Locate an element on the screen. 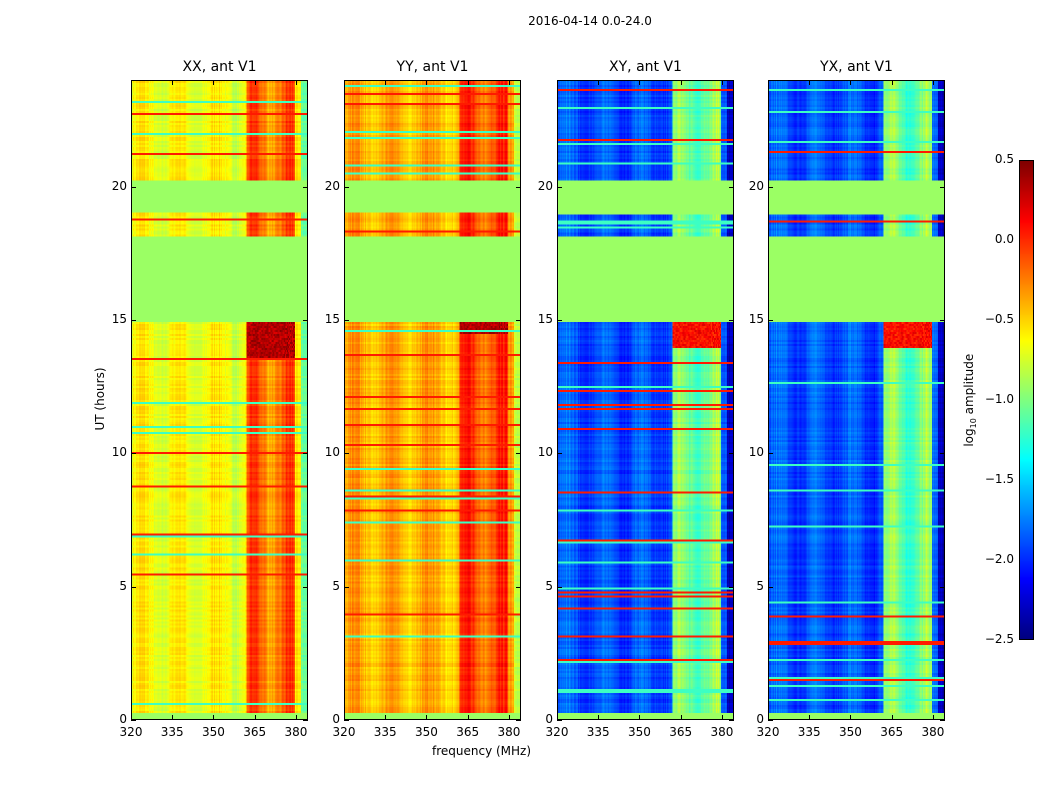 The image size is (1050, 800). colorbar-label: log10 amplitude is located at coordinates (970, 400).